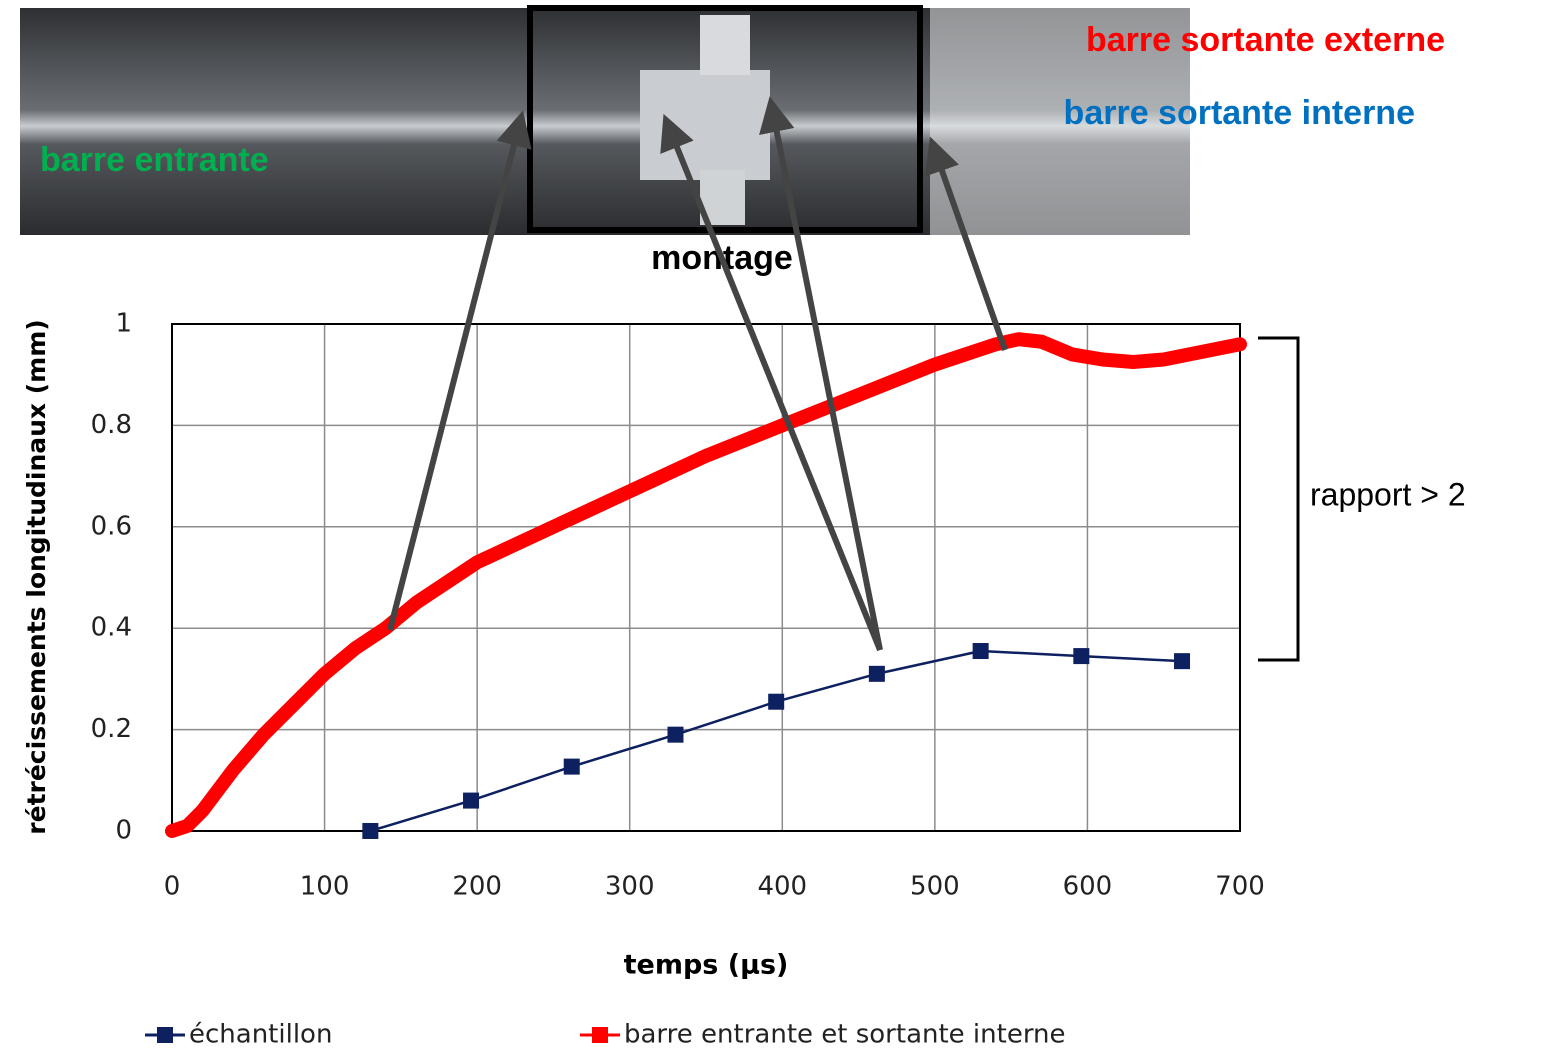 The image size is (1560, 1058). Describe the element at coordinates (630, 887) in the screenshot. I see `x-tick-label: 300` at that location.